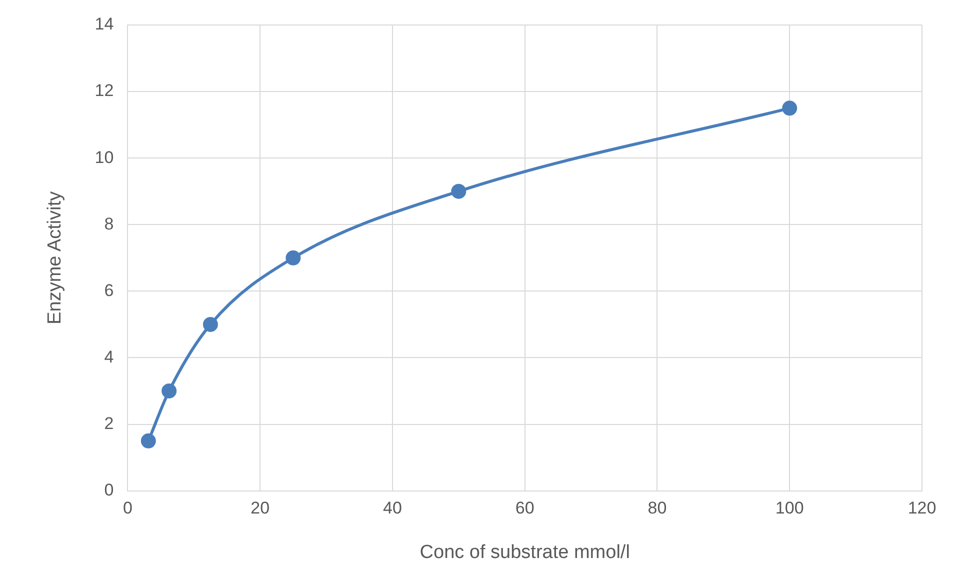  I want to click on y-tick-label: 6, so click(109, 290).